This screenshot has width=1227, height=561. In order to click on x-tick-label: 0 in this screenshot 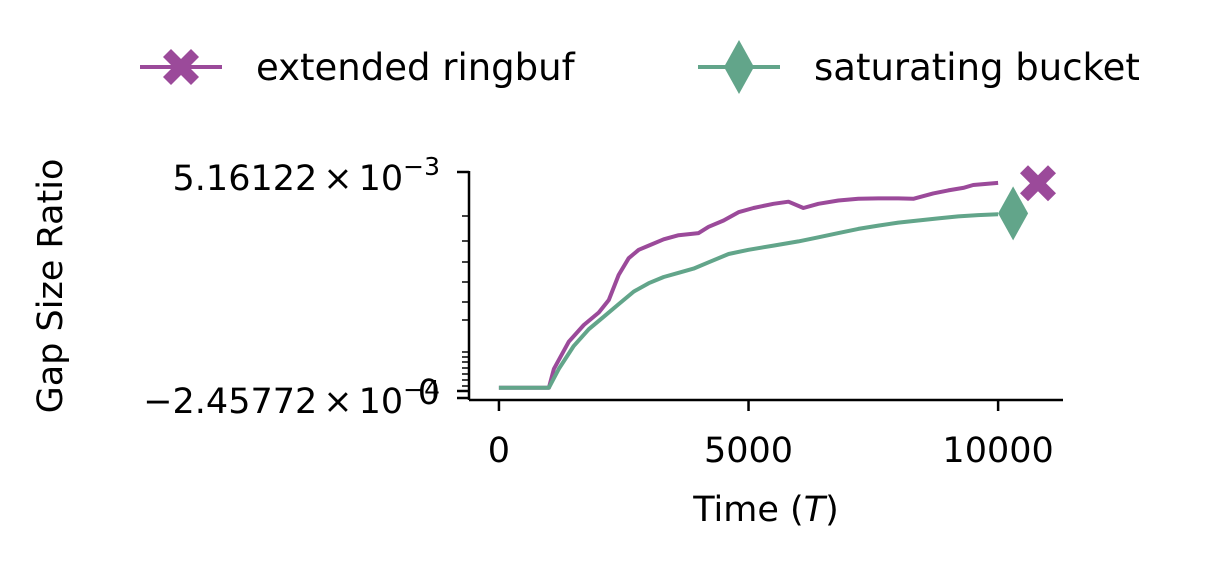, I will do `click(499, 451)`.